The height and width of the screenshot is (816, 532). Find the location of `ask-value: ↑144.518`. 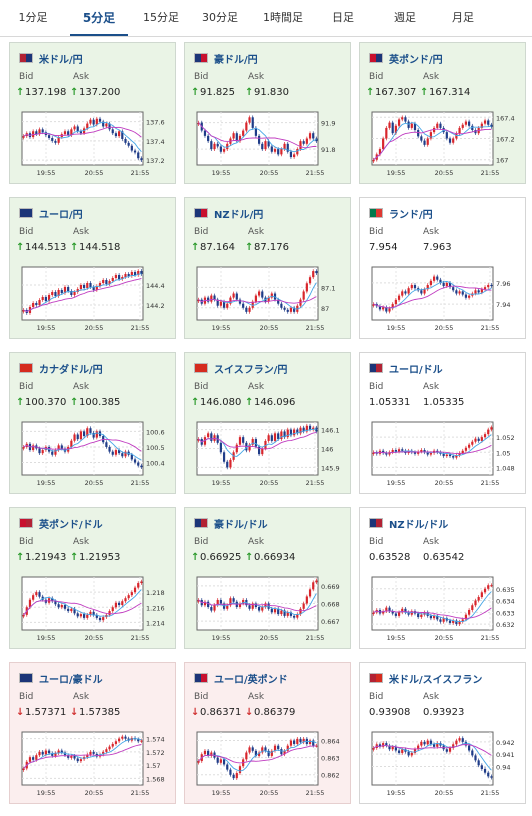

ask-value: ↑144.518 is located at coordinates (95, 247).